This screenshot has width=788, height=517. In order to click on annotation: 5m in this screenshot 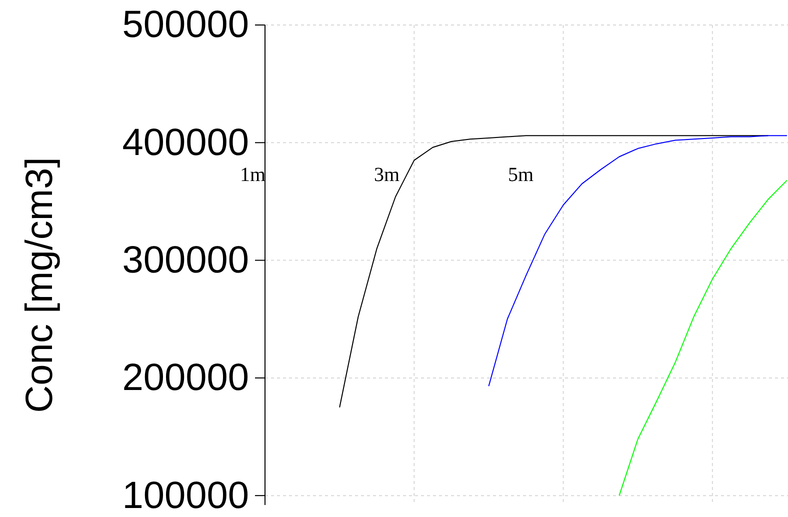, I will do `click(521, 175)`.